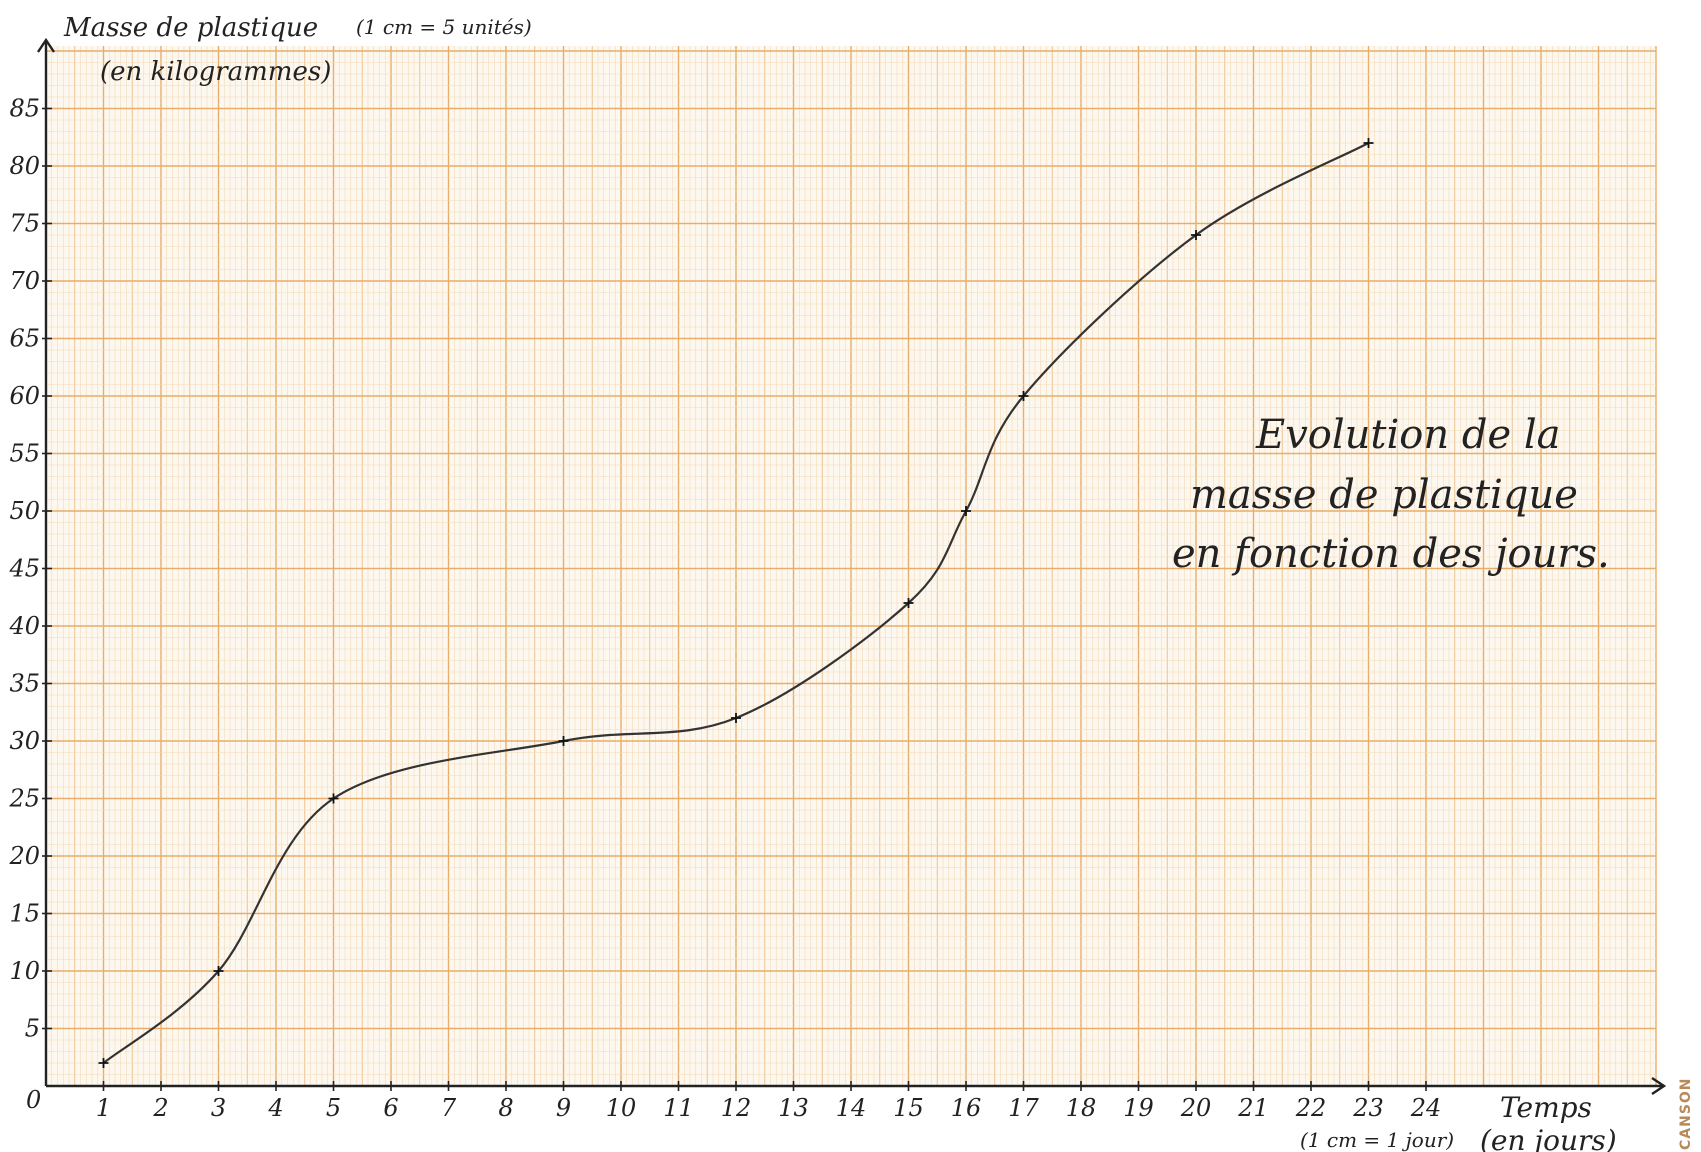  I want to click on y-tick-label: 15, so click(24, 914).